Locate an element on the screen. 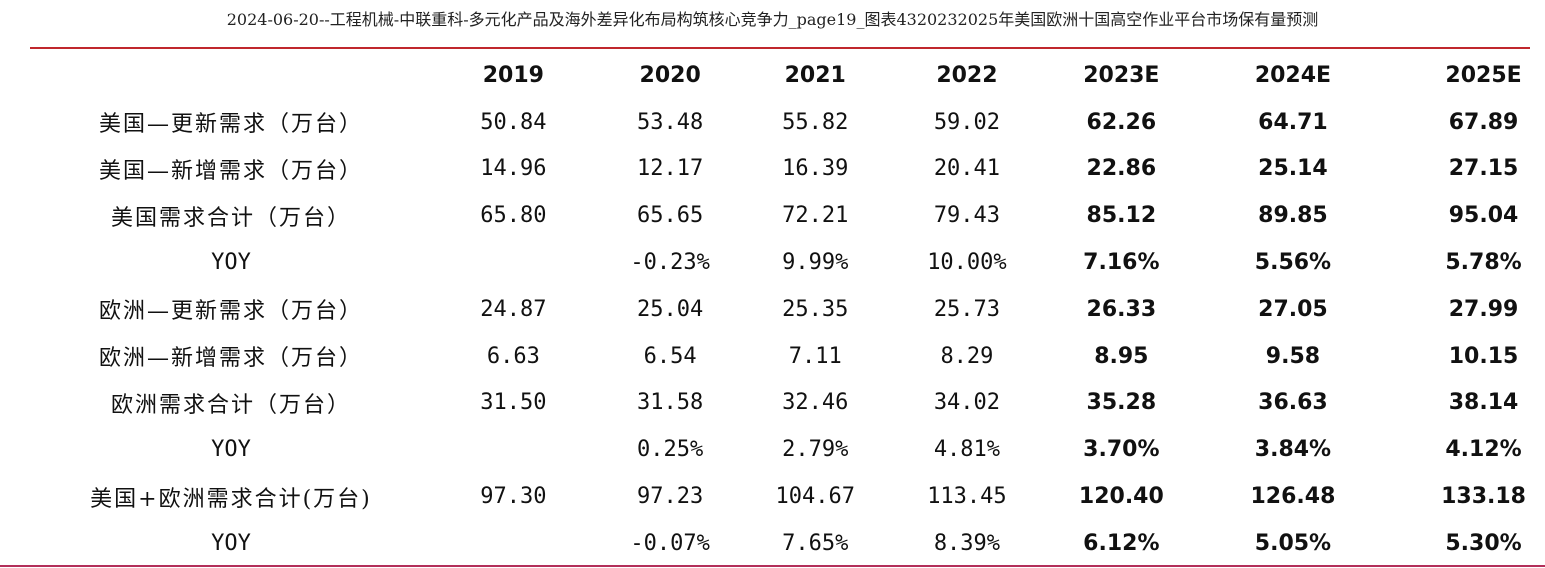  row-label: 美国—更新需求（万台） is located at coordinates (230, 125).